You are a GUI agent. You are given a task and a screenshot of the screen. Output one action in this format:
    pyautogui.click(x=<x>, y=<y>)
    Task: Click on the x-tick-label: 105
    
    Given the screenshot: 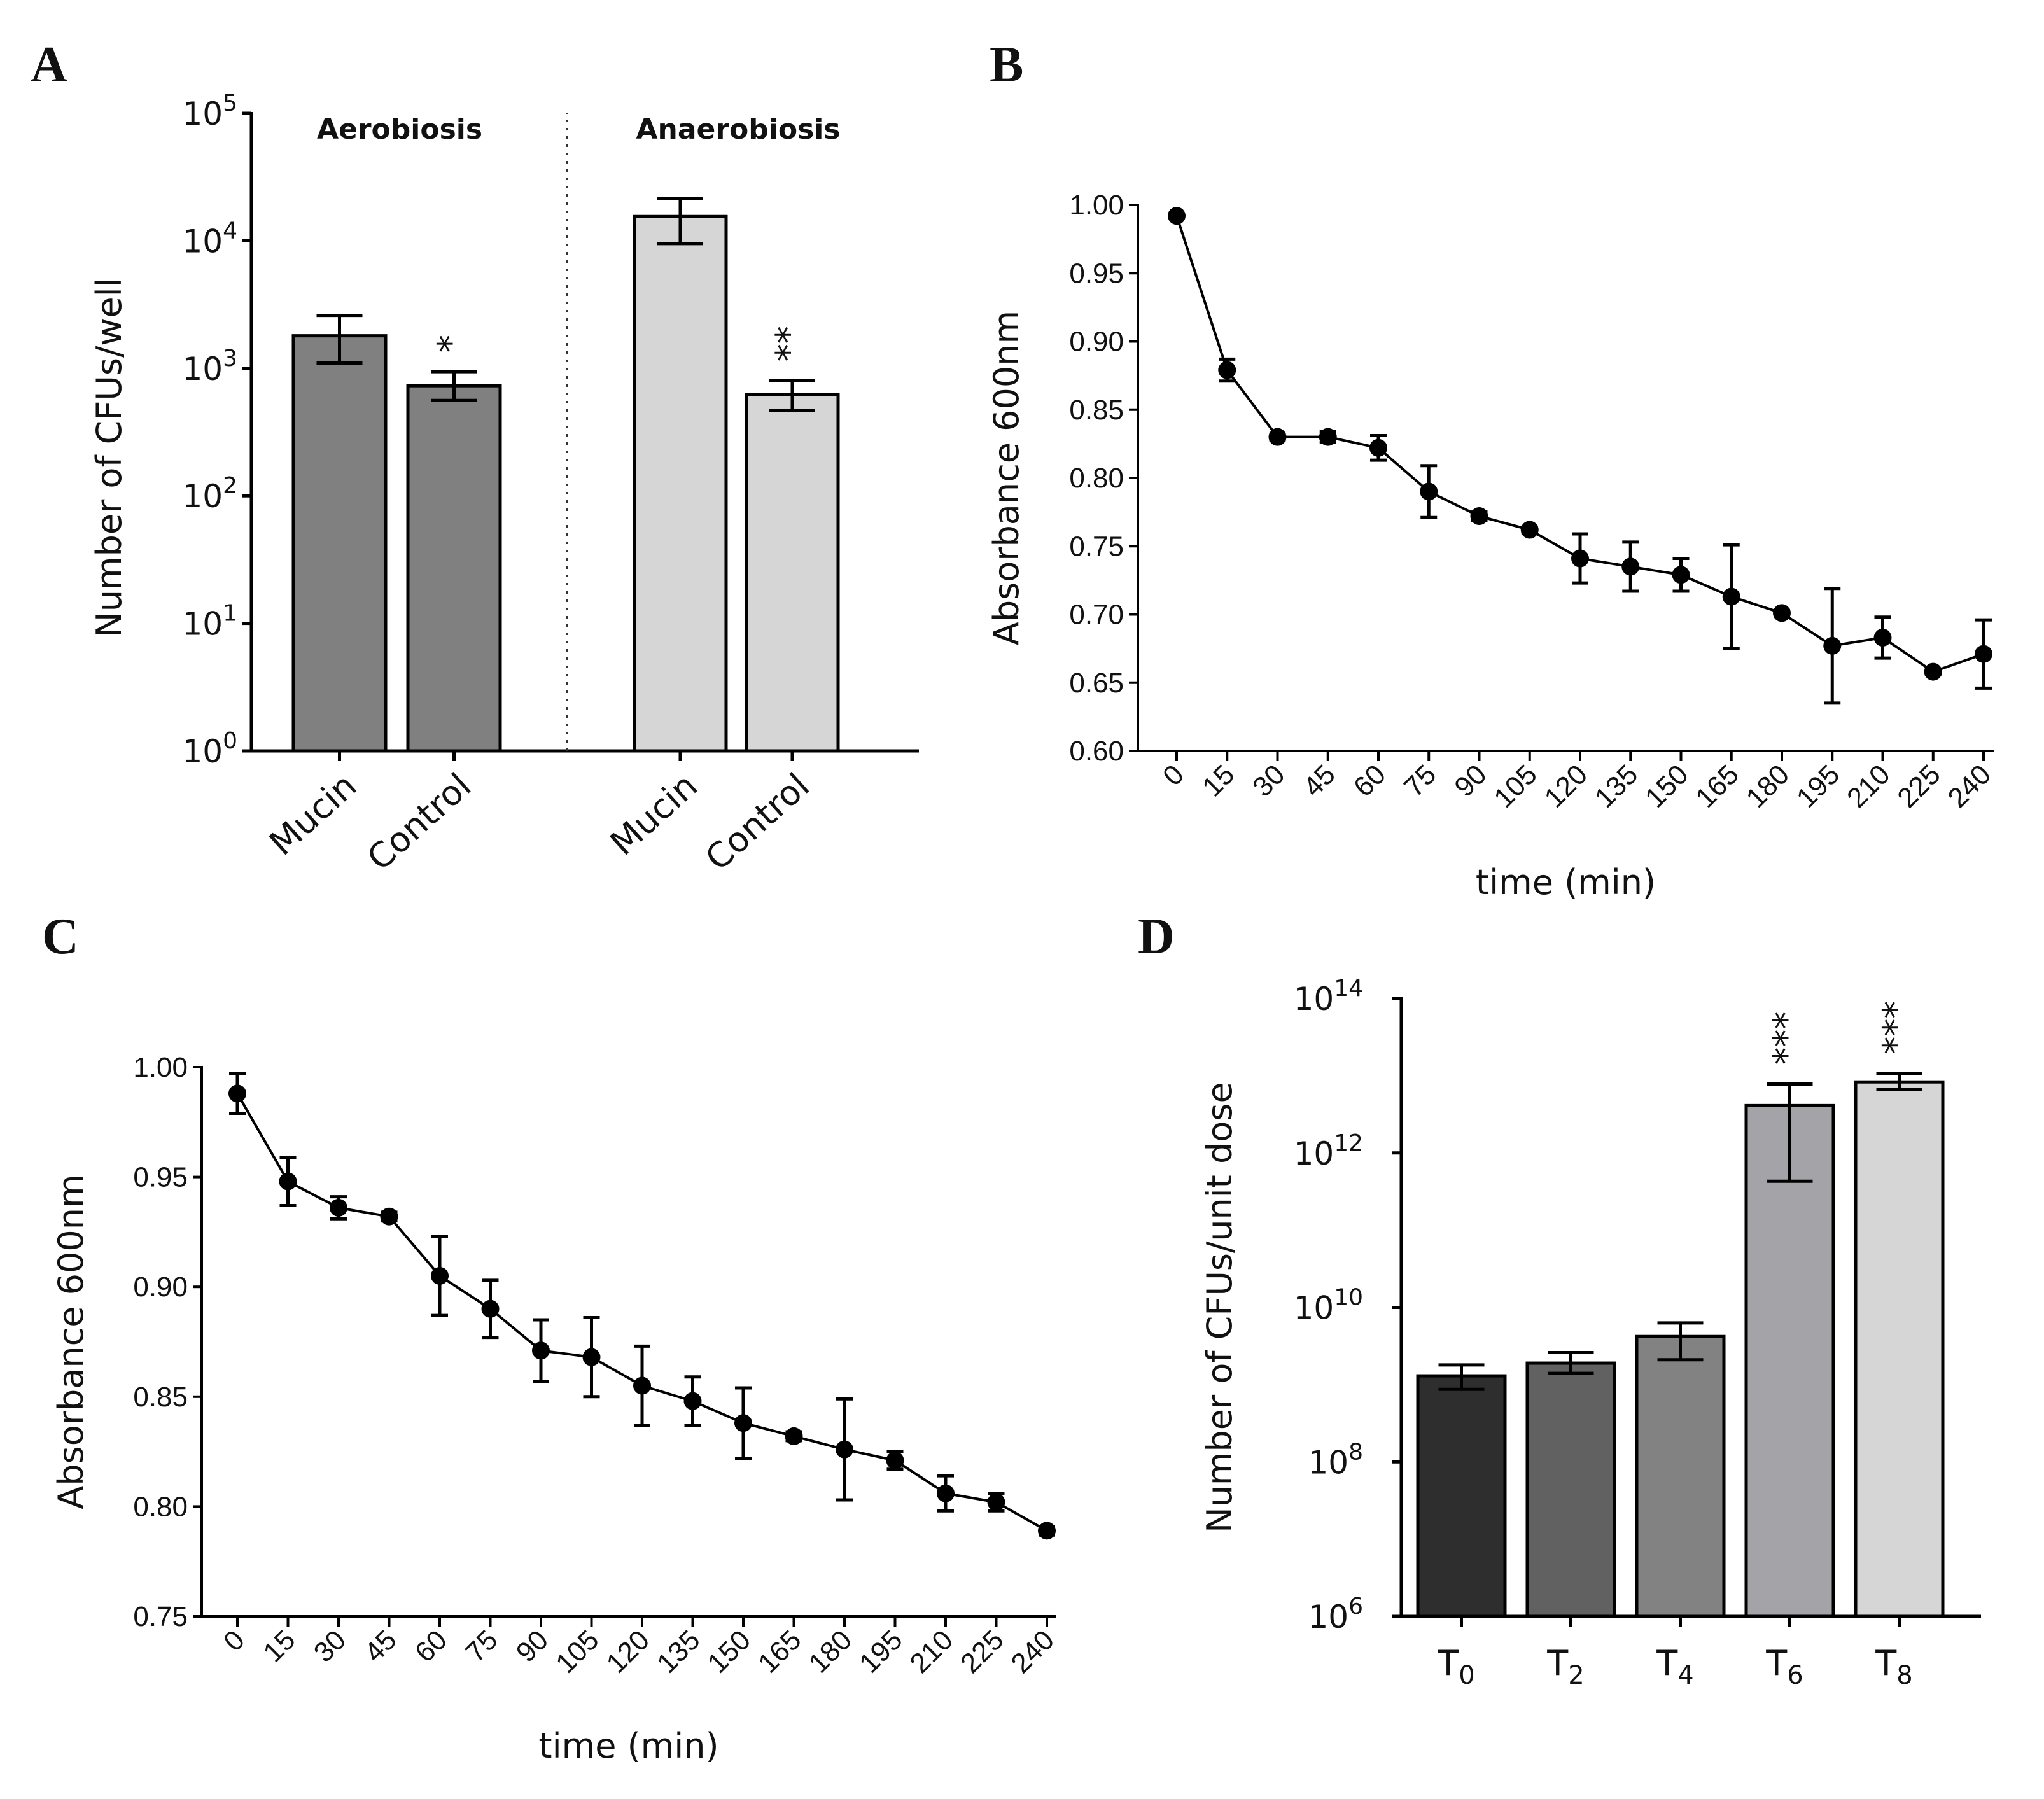 What is the action you would take?
    pyautogui.click(x=577, y=1651)
    